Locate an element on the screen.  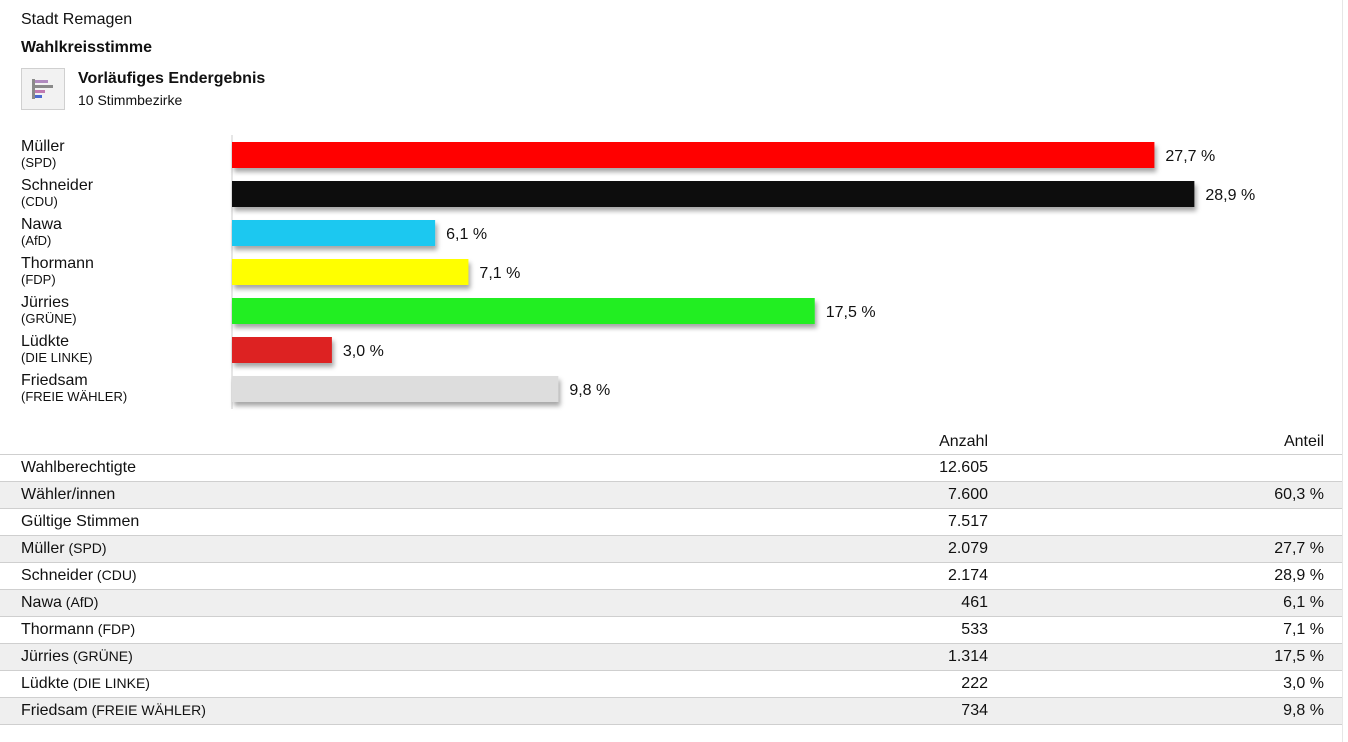
candidate-label: Friedsam (FREIE WÄHLER) is located at coordinates (74, 388).